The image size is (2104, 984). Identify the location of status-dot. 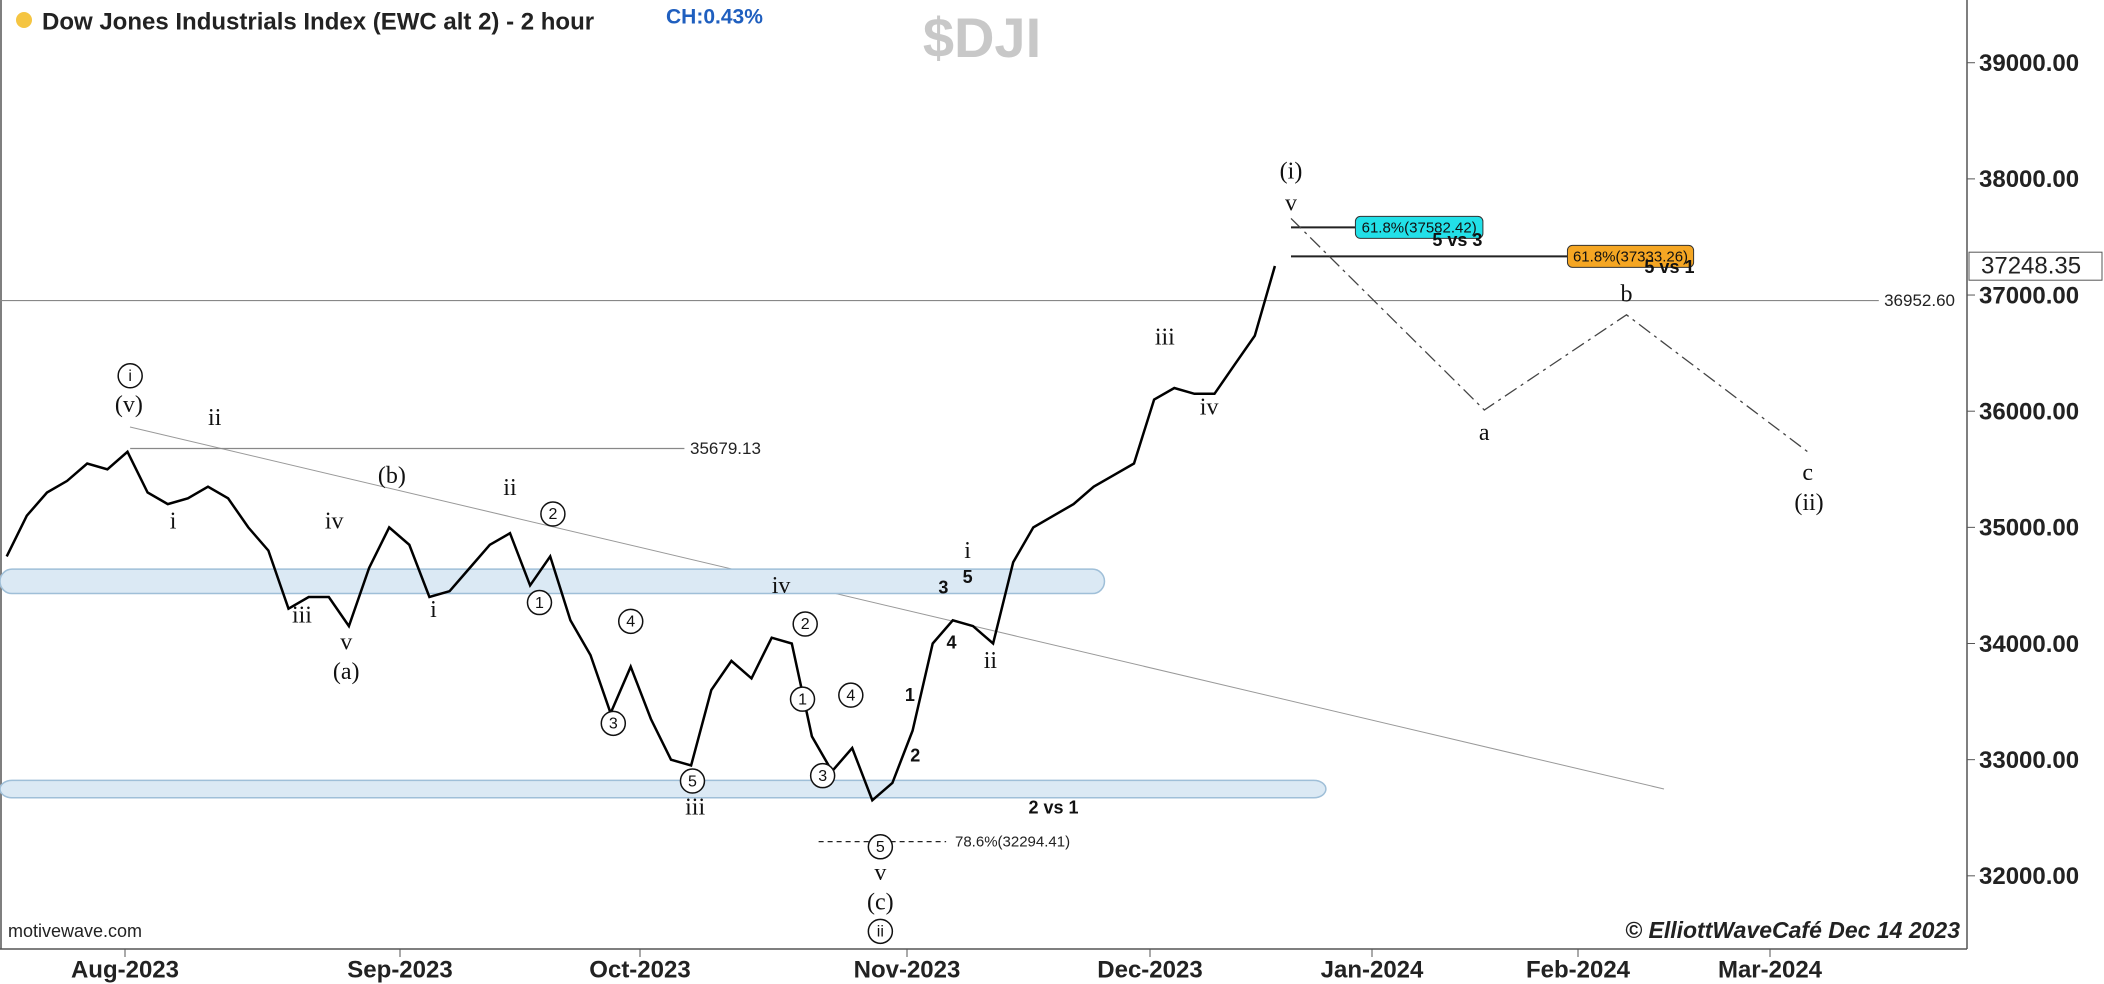
(24, 20).